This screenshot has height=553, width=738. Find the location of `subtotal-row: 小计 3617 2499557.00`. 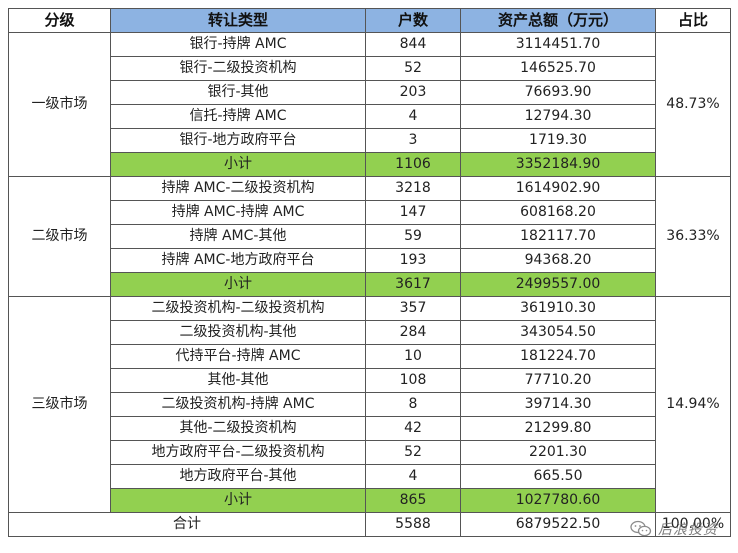

subtotal-row: 小计 3617 2499557.00 is located at coordinates (370, 284).